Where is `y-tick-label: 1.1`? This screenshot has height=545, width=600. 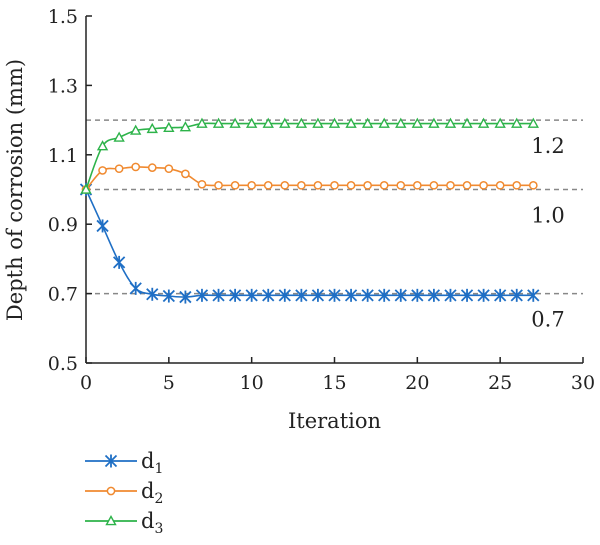
y-tick-label: 1.1 is located at coordinates (63, 156).